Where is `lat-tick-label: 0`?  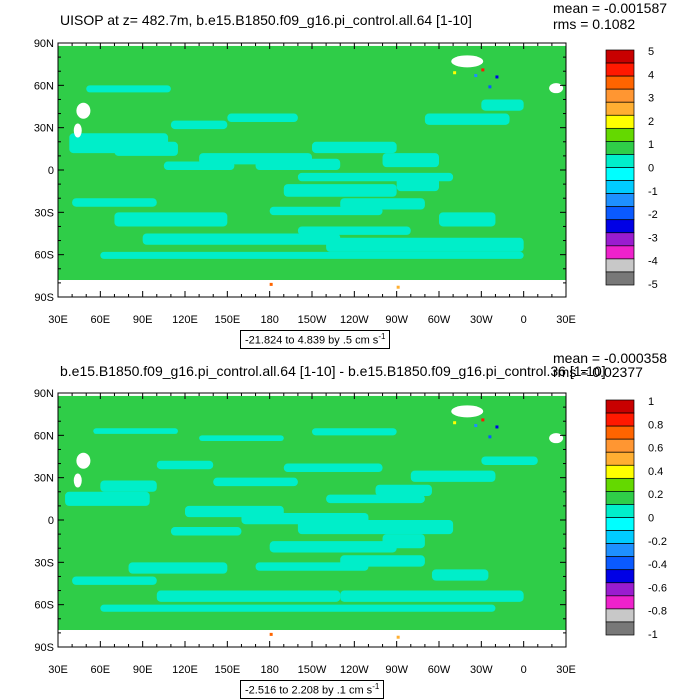
lat-tick-label: 0 is located at coordinates (51, 171).